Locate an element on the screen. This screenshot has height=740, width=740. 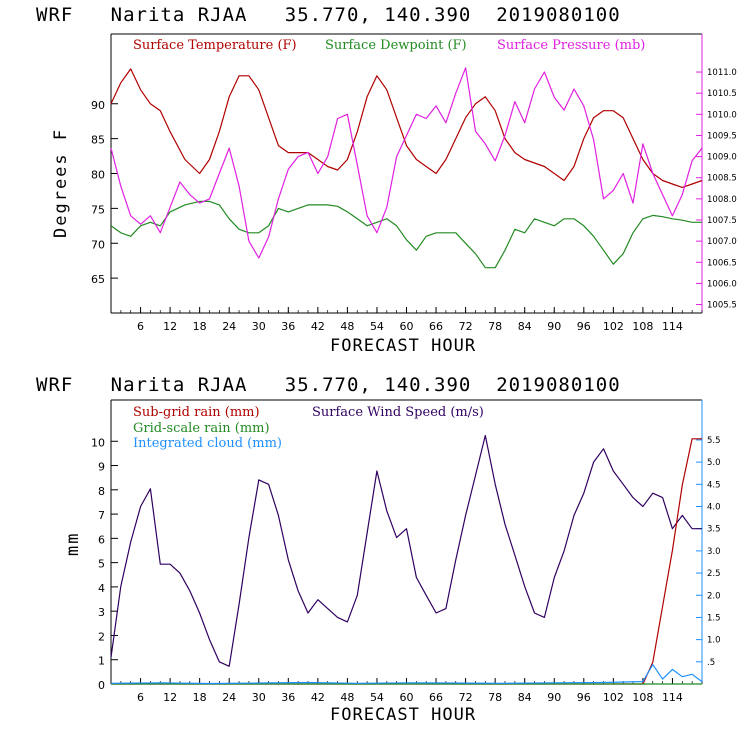
panel1-y2-tick-label: 1007.0 is located at coordinates (722, 242).